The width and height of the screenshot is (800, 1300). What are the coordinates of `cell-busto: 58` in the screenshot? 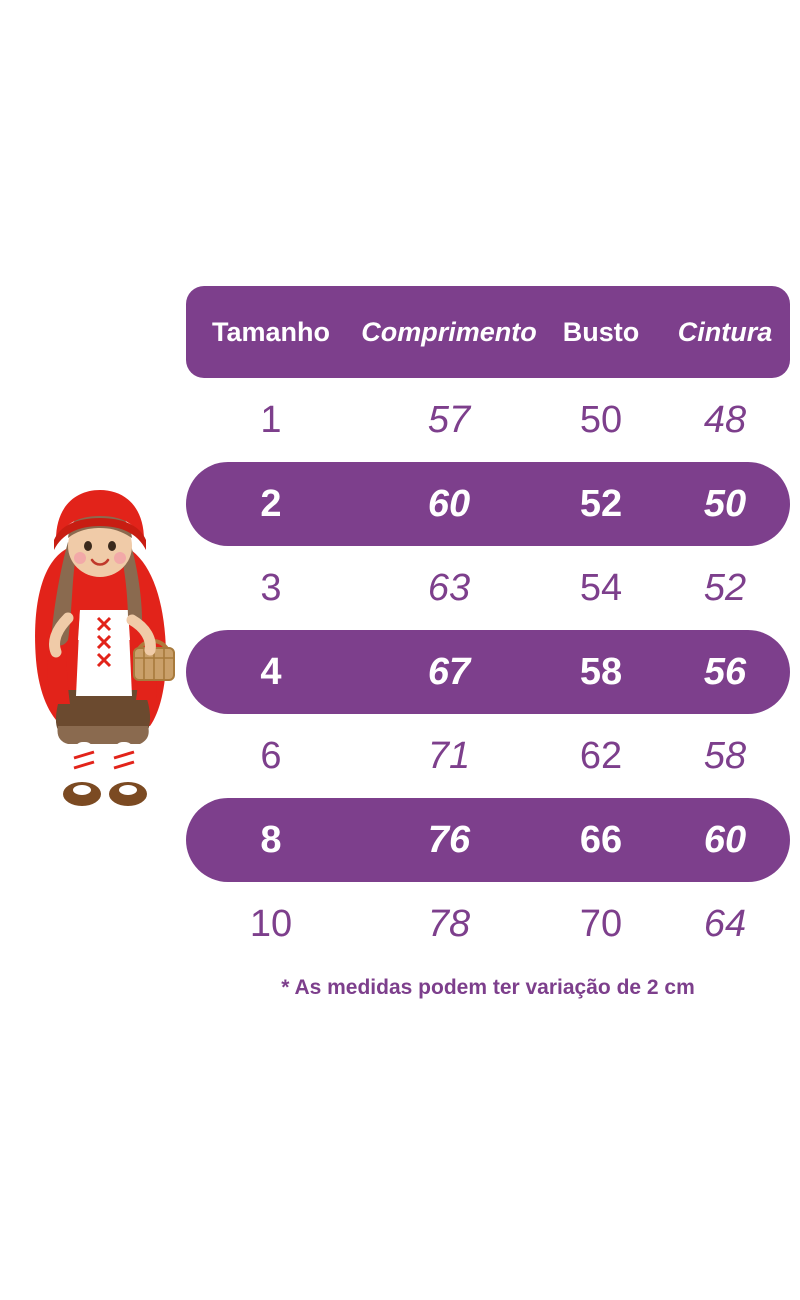 It's located at (601, 671).